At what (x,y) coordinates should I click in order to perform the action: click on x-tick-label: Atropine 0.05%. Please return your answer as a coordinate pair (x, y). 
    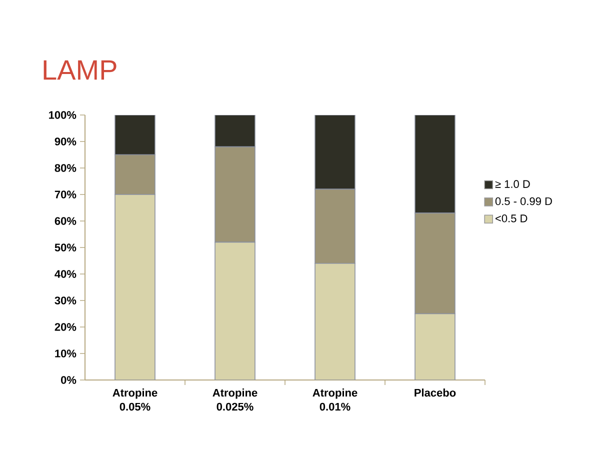
    Looking at the image, I should click on (135, 399).